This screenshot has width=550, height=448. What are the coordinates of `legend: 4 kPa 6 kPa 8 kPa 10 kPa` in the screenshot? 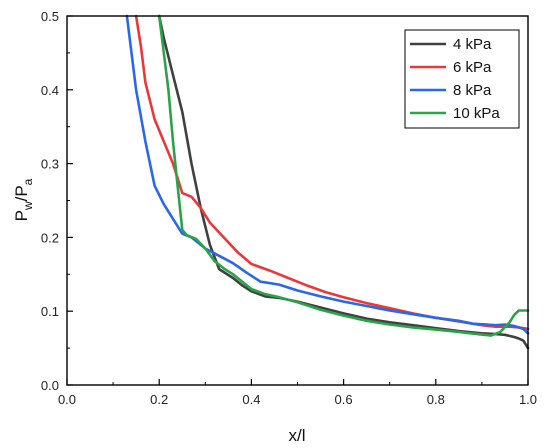 It's located at (462, 79).